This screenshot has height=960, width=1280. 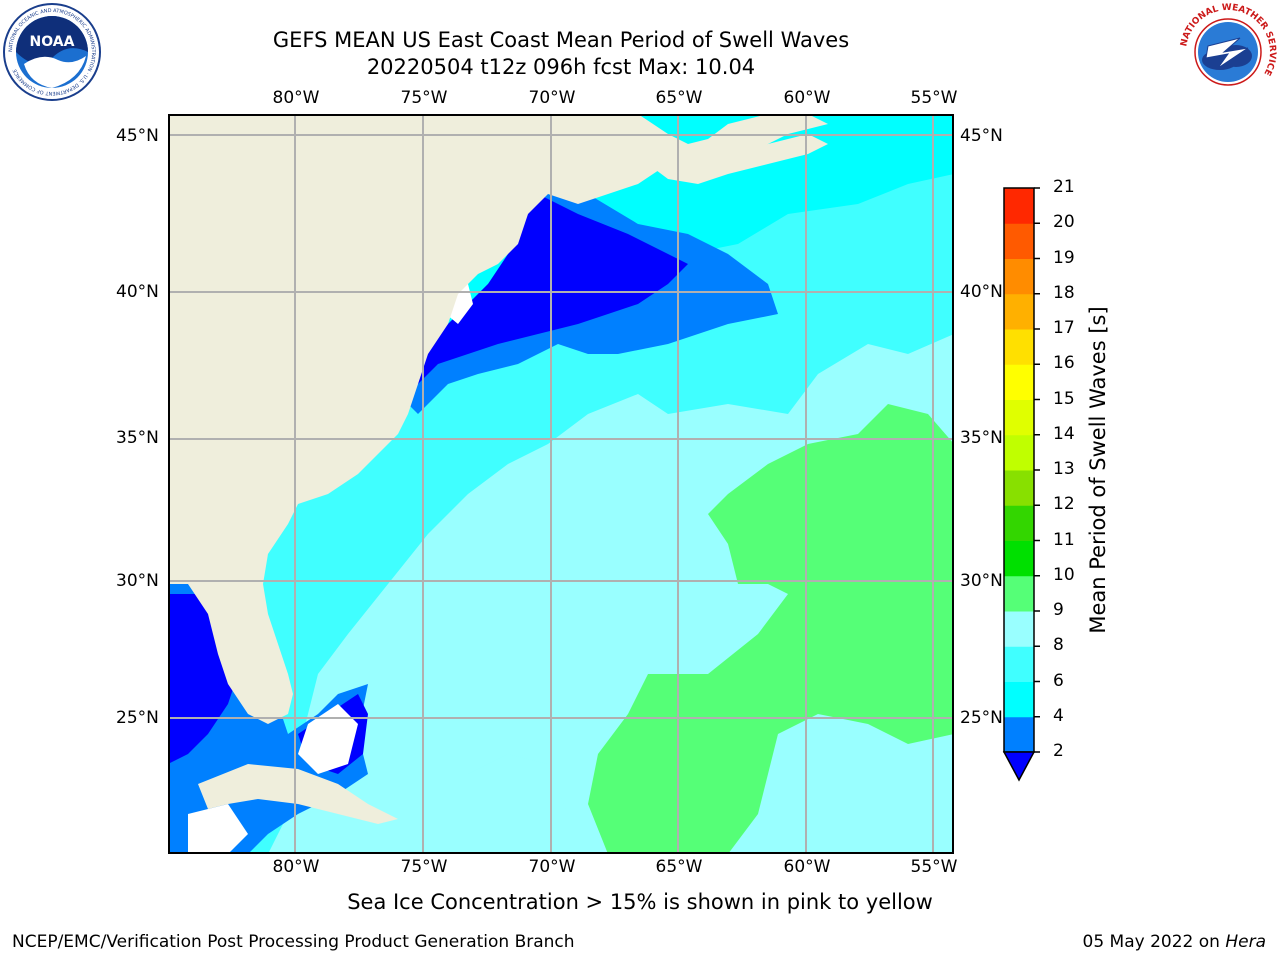 What do you see at coordinates (137, 718) in the screenshot?
I see `lat-label-left: 25°N` at bounding box center [137, 718].